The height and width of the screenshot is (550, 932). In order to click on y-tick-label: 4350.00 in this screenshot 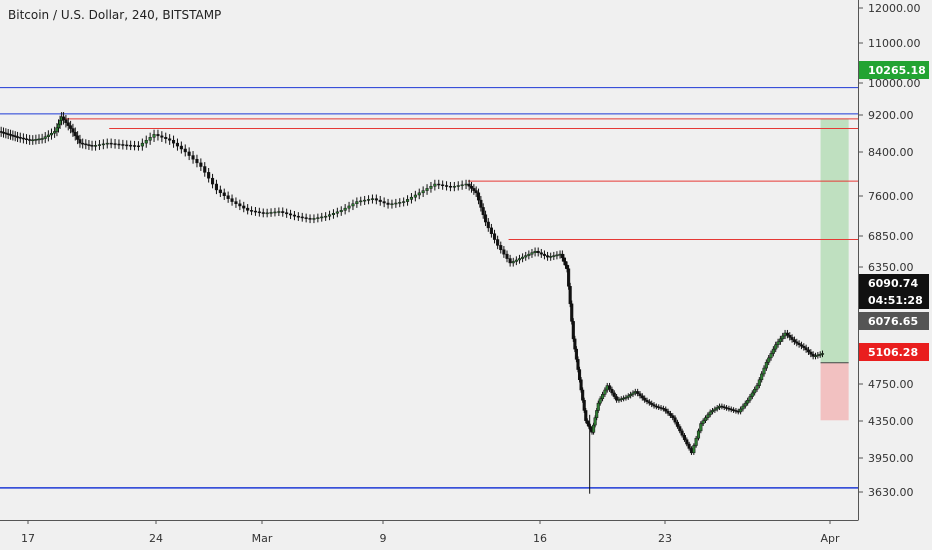, I will do `click(891, 421)`.